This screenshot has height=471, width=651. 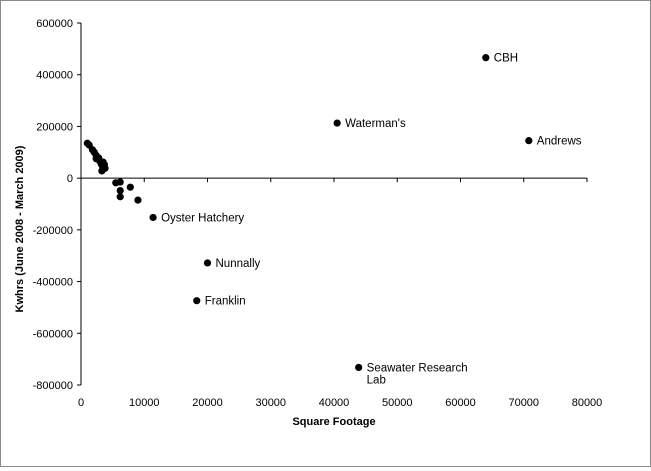 What do you see at coordinates (70, 179) in the screenshot?
I see `y-tick-label: 0` at bounding box center [70, 179].